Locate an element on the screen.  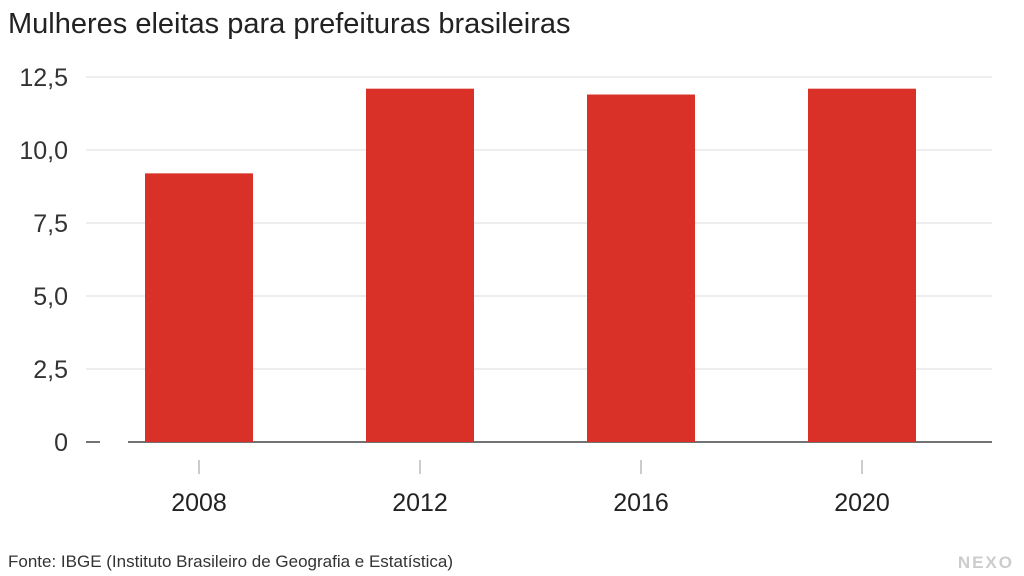
y-tick-label: 5,0 is located at coordinates (50, 297).